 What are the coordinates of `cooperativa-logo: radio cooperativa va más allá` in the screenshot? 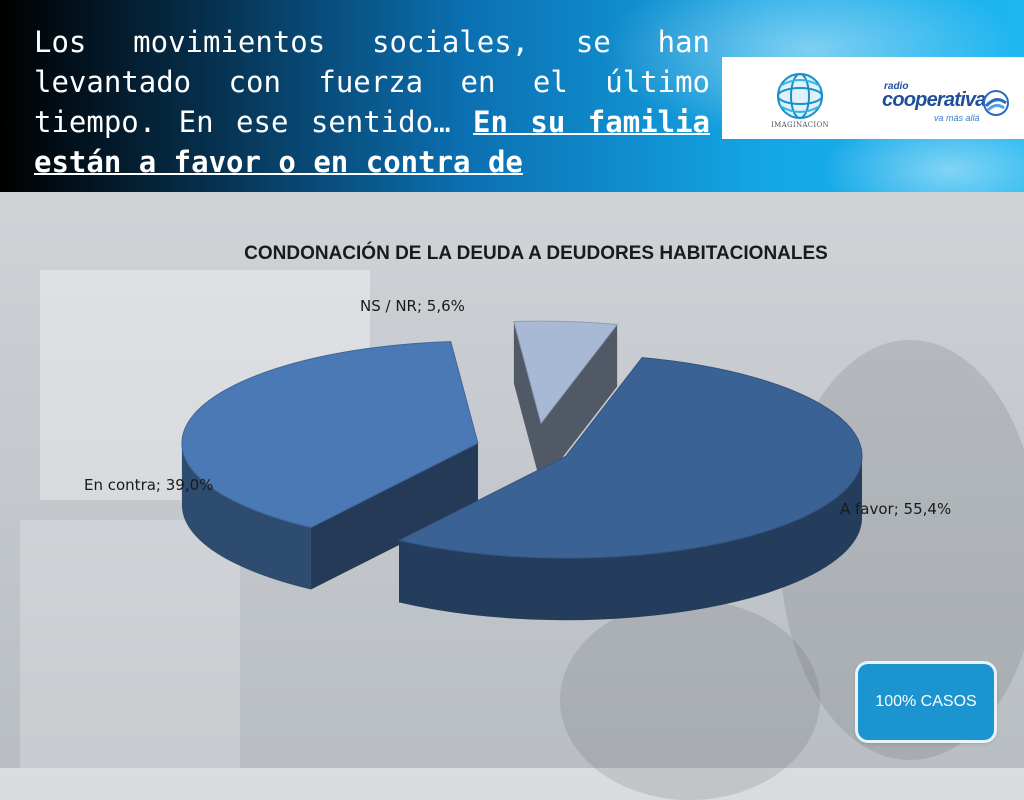 It's located at (947, 102).